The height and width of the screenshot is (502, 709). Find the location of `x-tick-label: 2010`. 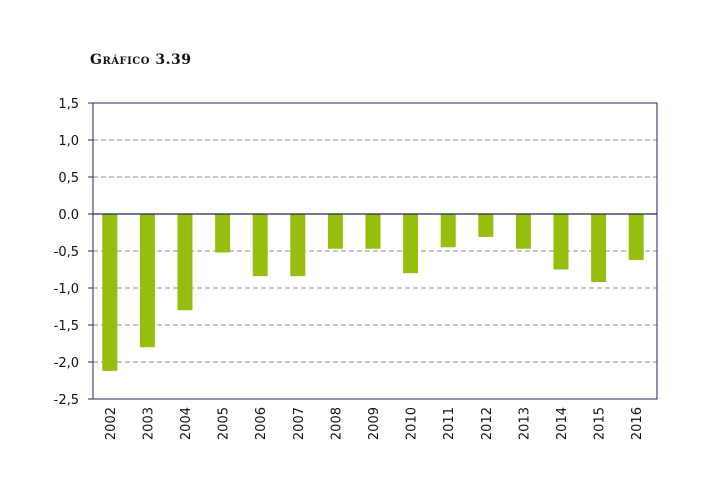

x-tick-label: 2010 is located at coordinates (412, 423).